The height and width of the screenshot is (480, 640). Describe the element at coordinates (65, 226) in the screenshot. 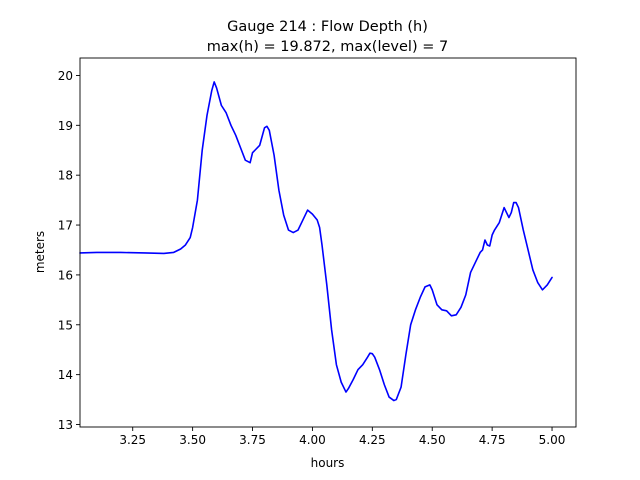

I see `y-tick-label: 17` at that location.